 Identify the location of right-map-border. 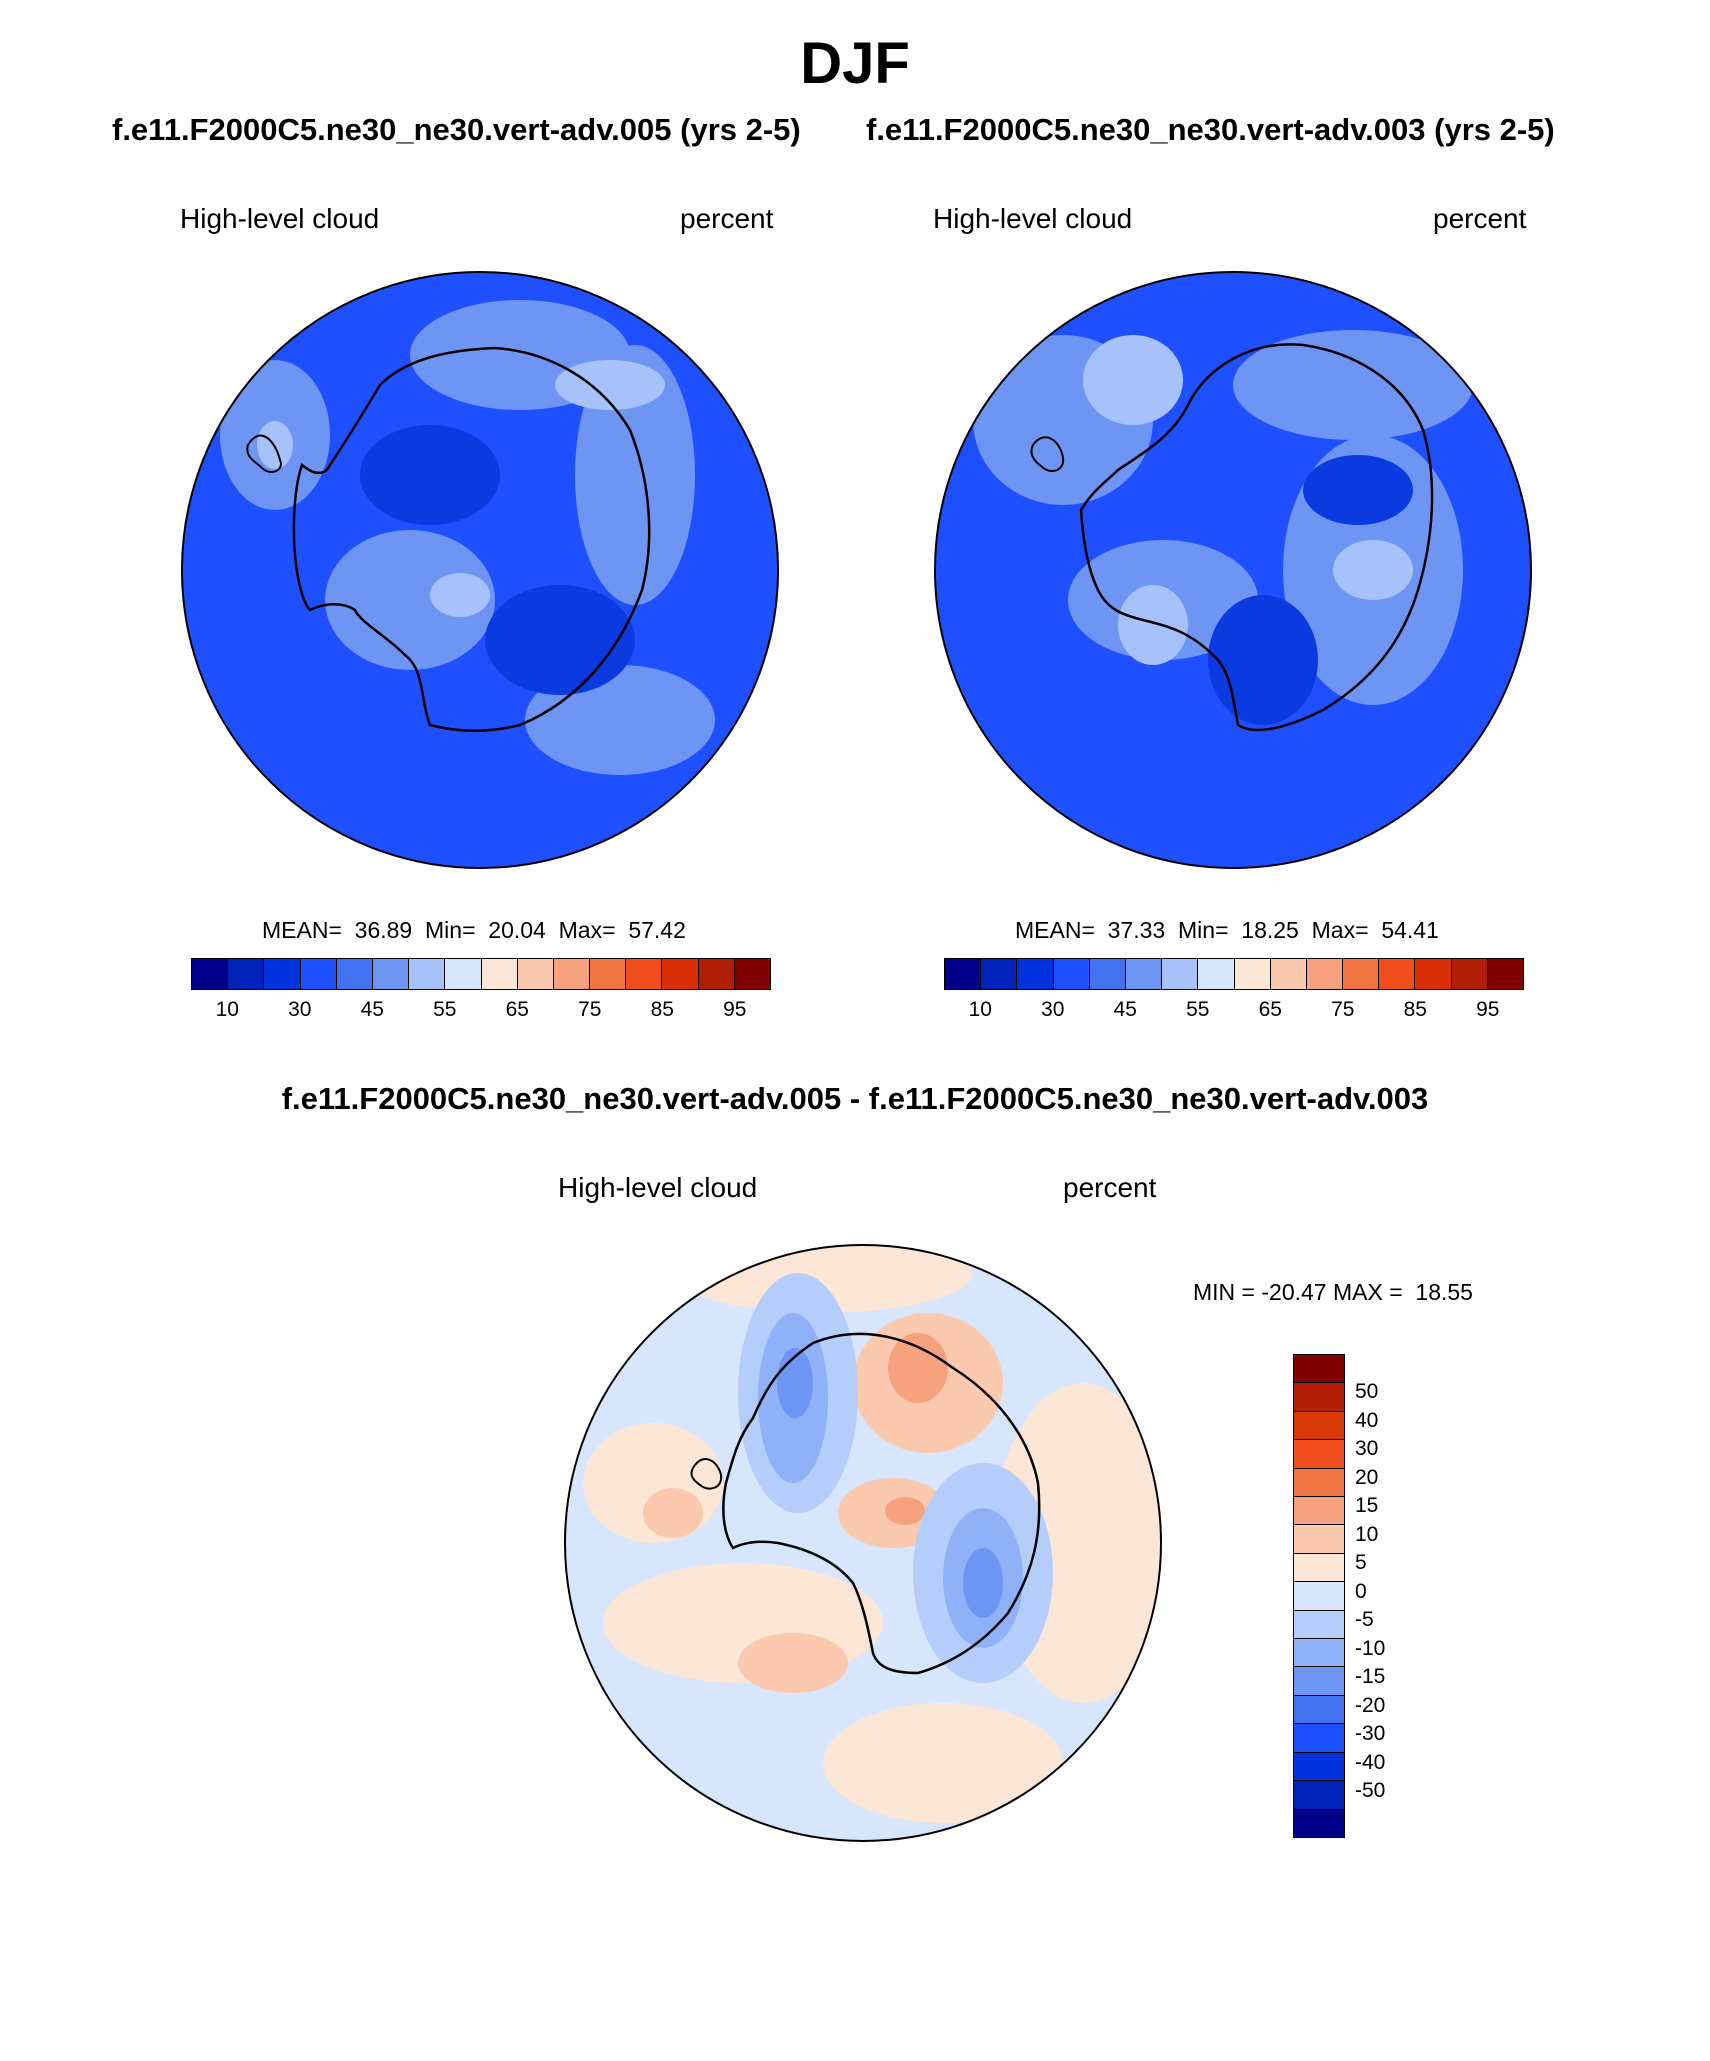
(1233, 570).